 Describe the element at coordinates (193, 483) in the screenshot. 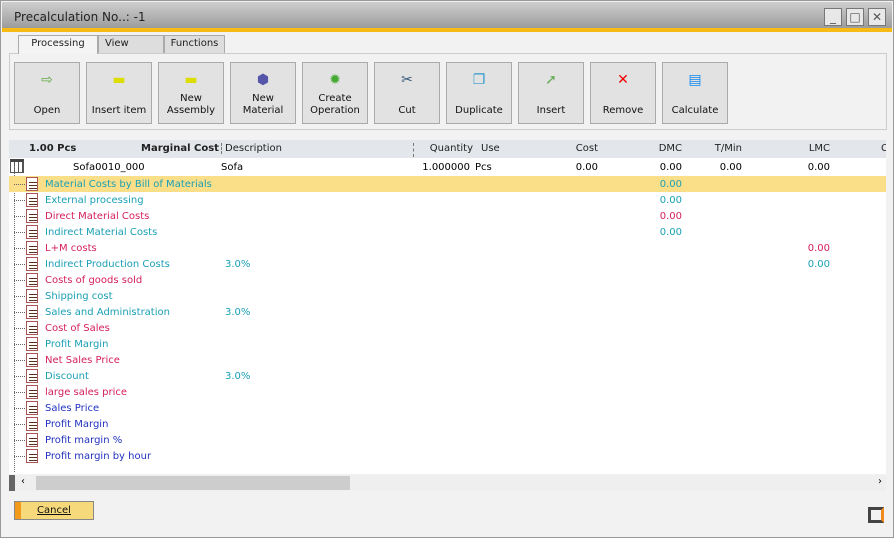

I see `scroll-thumb` at that location.